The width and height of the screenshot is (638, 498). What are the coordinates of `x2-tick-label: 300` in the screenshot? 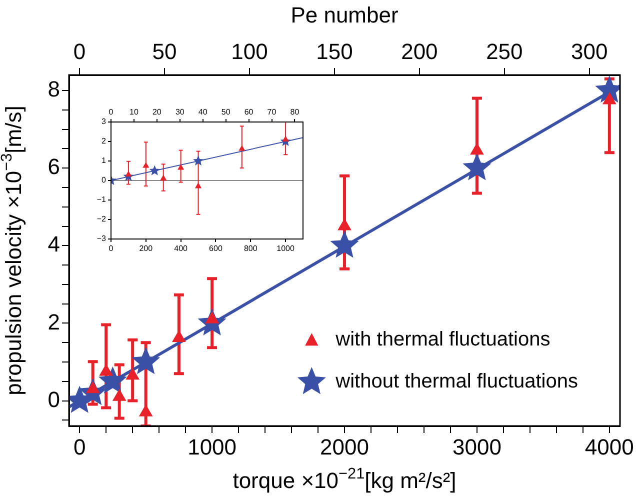 It's located at (589, 51).